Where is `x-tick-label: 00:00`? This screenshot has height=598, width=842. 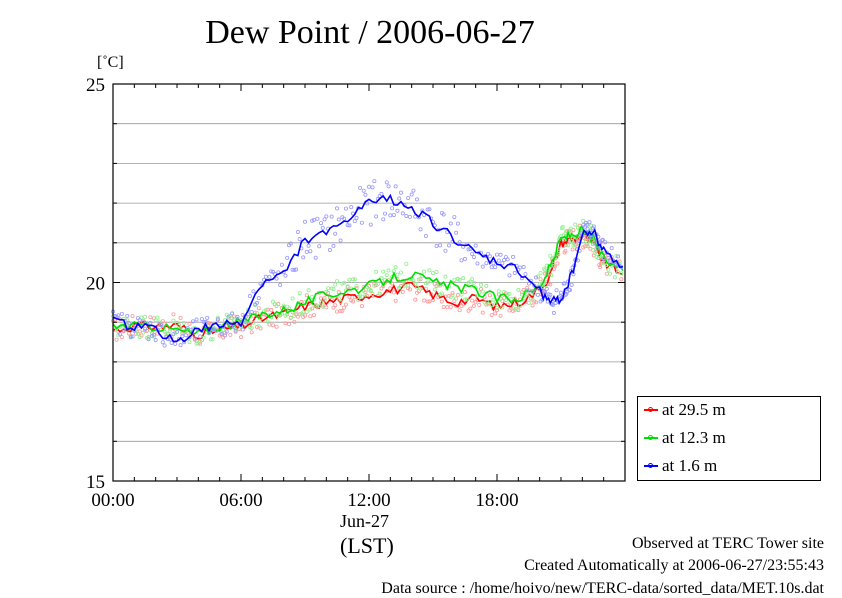
x-tick-label: 00:00 is located at coordinates (112, 500).